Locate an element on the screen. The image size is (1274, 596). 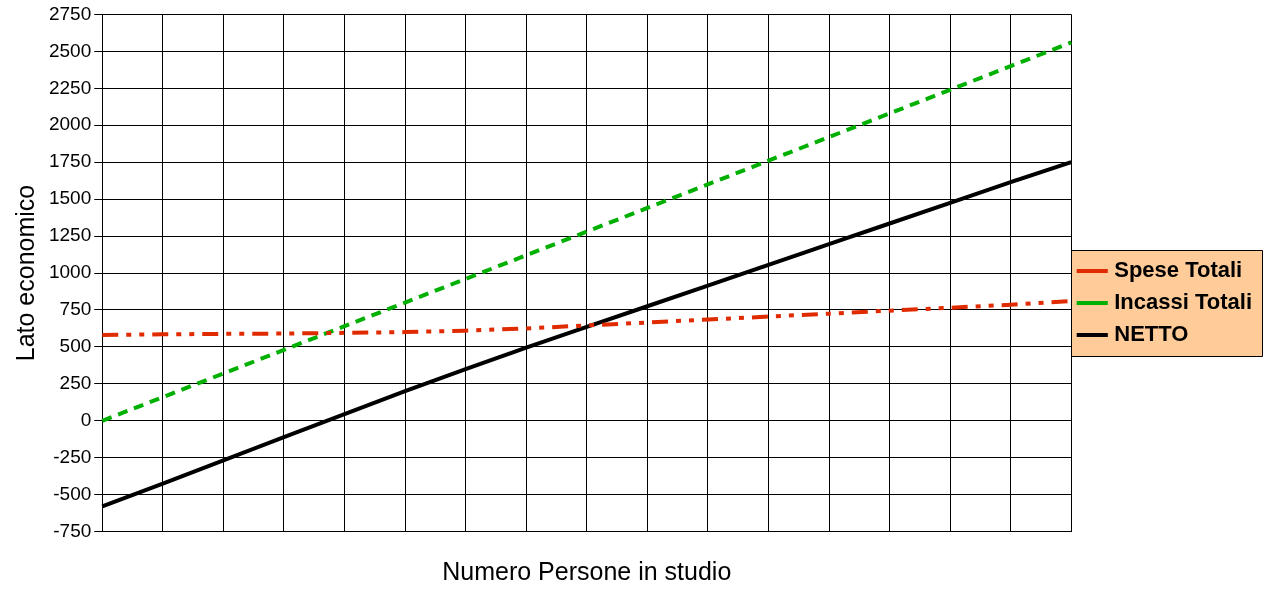
y-tick-label: 1250 is located at coordinates (70, 235).